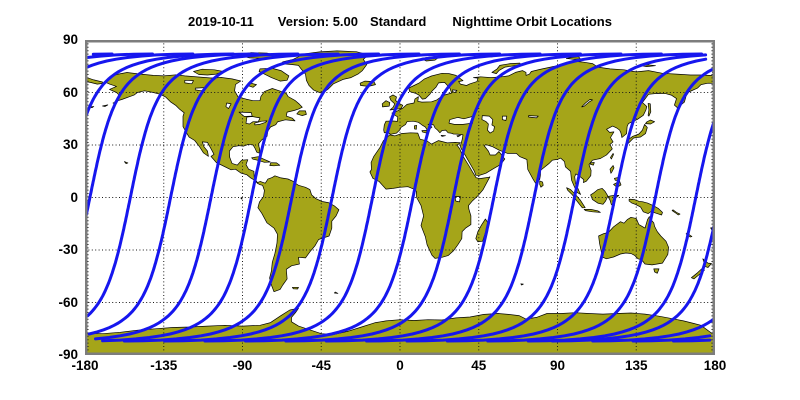  Describe the element at coordinates (70, 144) in the screenshot. I see `y-tick-label: 30` at that location.